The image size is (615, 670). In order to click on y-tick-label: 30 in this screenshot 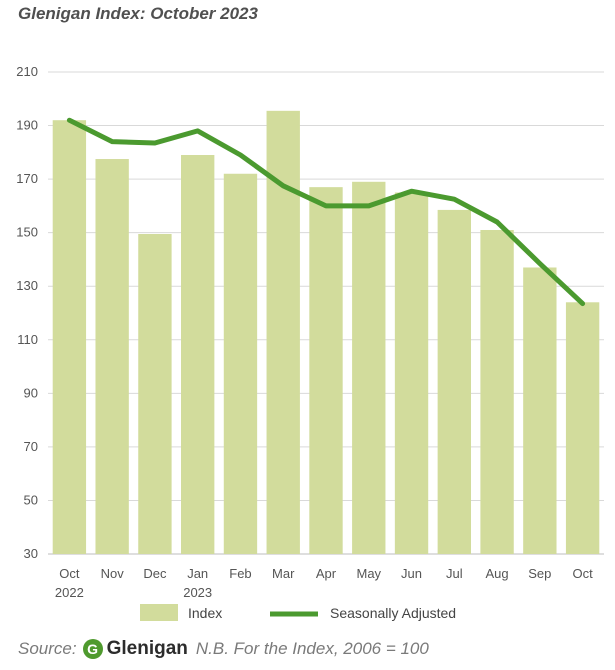, I will do `click(31, 553)`.